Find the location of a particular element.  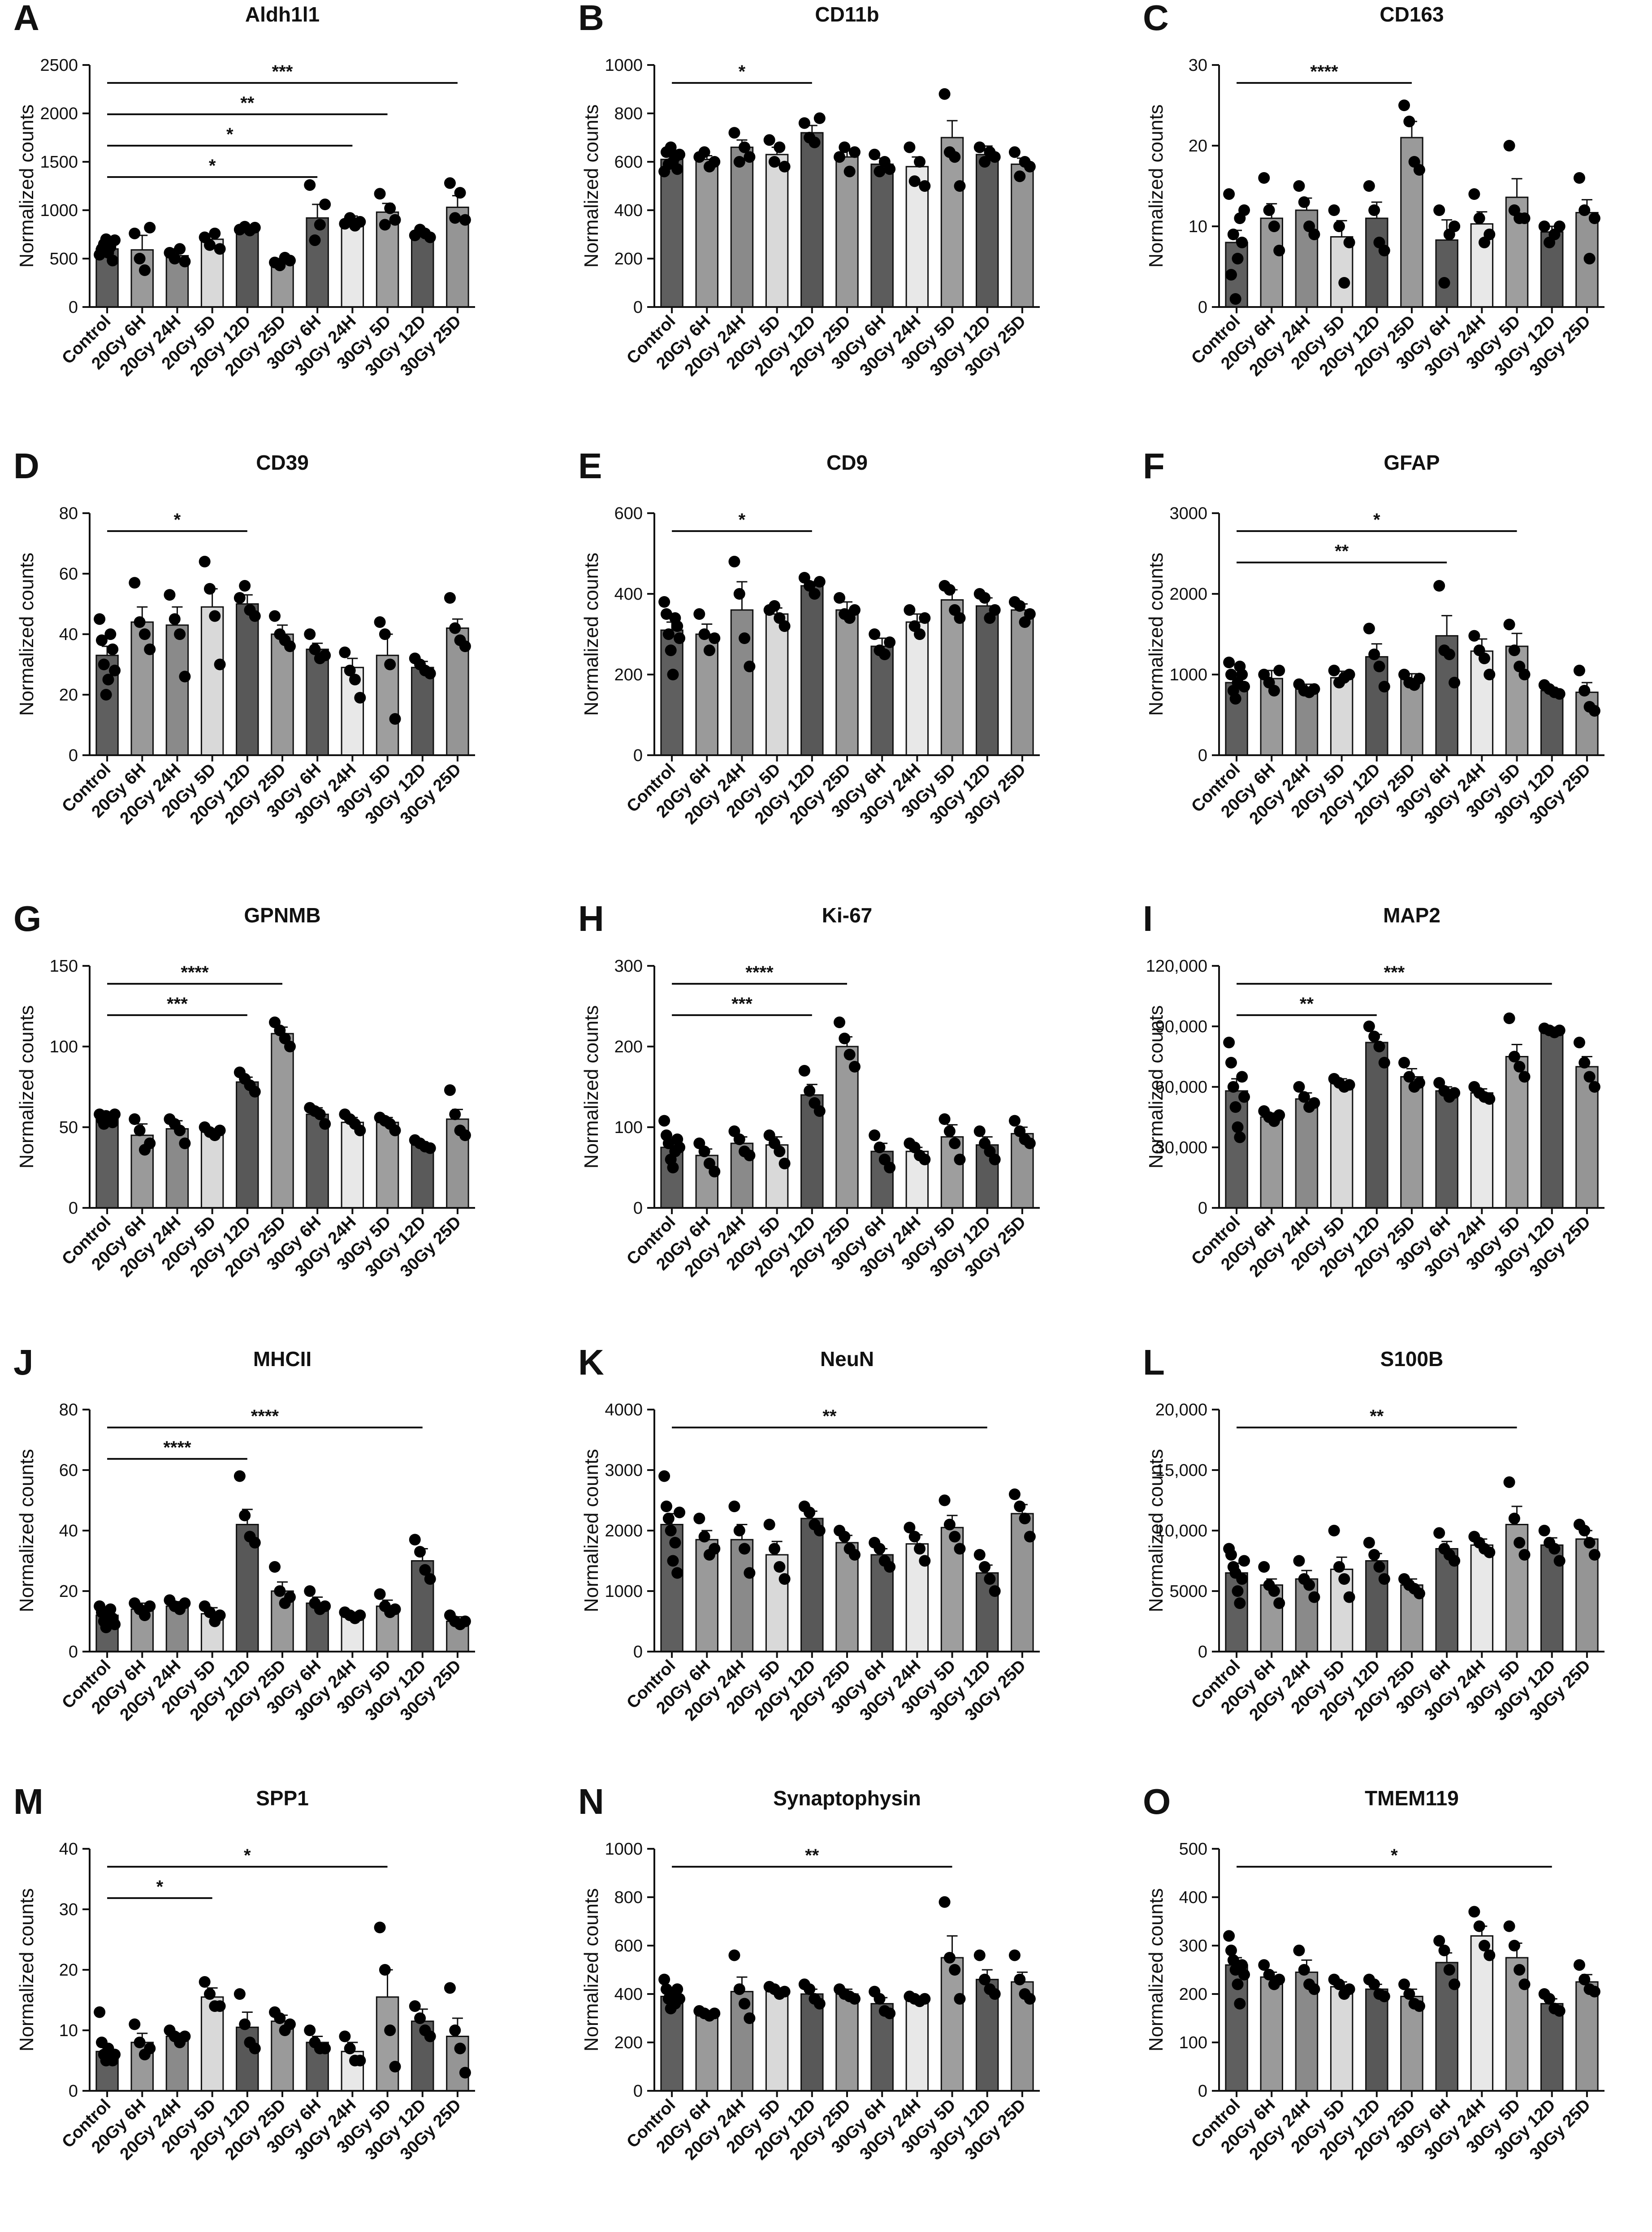

y-tick-label: 60 is located at coordinates (68, 1470).